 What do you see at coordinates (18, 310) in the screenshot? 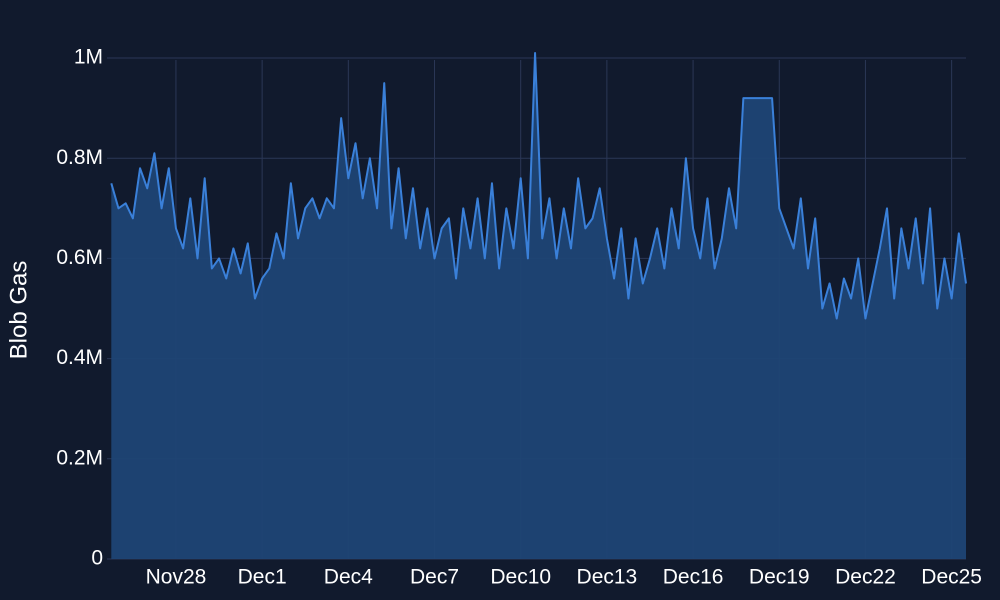
I see `y-axis-label: Blob Gas` at bounding box center [18, 310].